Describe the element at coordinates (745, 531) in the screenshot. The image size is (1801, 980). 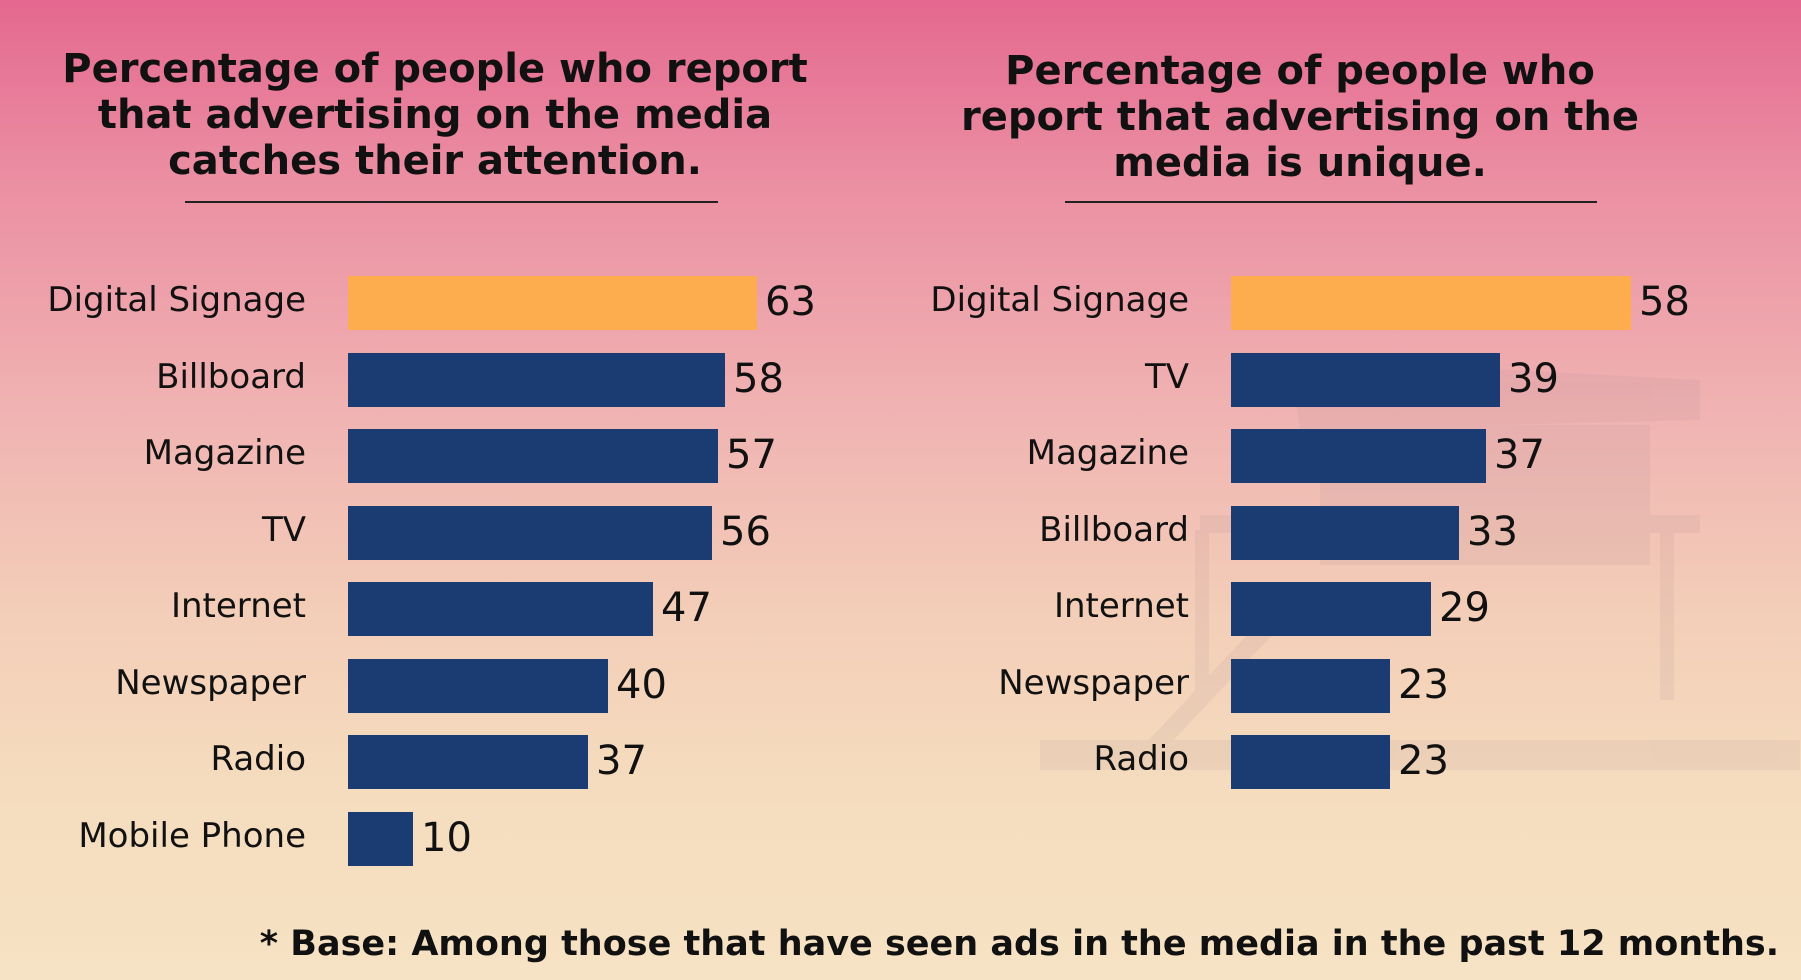
I see `value-label-tv: 56` at that location.